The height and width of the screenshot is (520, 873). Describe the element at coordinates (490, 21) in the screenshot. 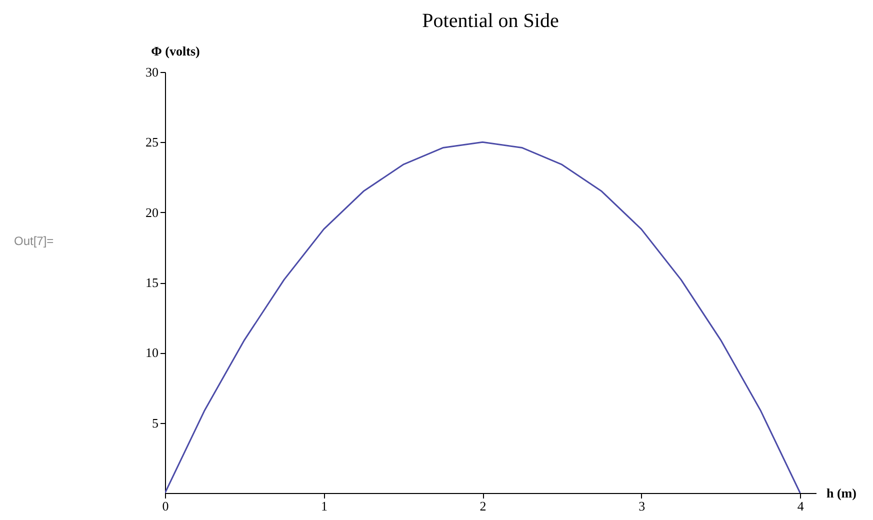

I see `chart-title: Potential on Side` at that location.